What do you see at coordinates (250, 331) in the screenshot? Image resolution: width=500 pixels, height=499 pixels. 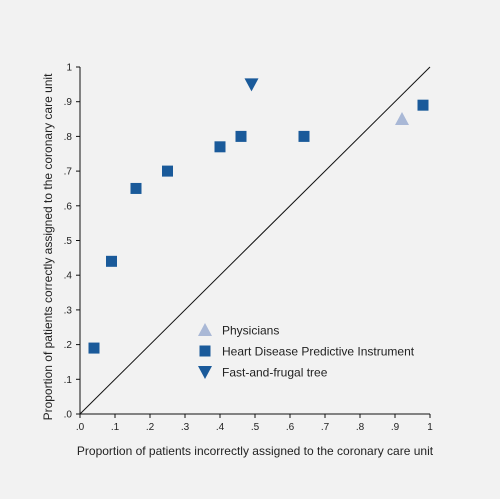 I see `legend-label: Physicians` at bounding box center [250, 331].